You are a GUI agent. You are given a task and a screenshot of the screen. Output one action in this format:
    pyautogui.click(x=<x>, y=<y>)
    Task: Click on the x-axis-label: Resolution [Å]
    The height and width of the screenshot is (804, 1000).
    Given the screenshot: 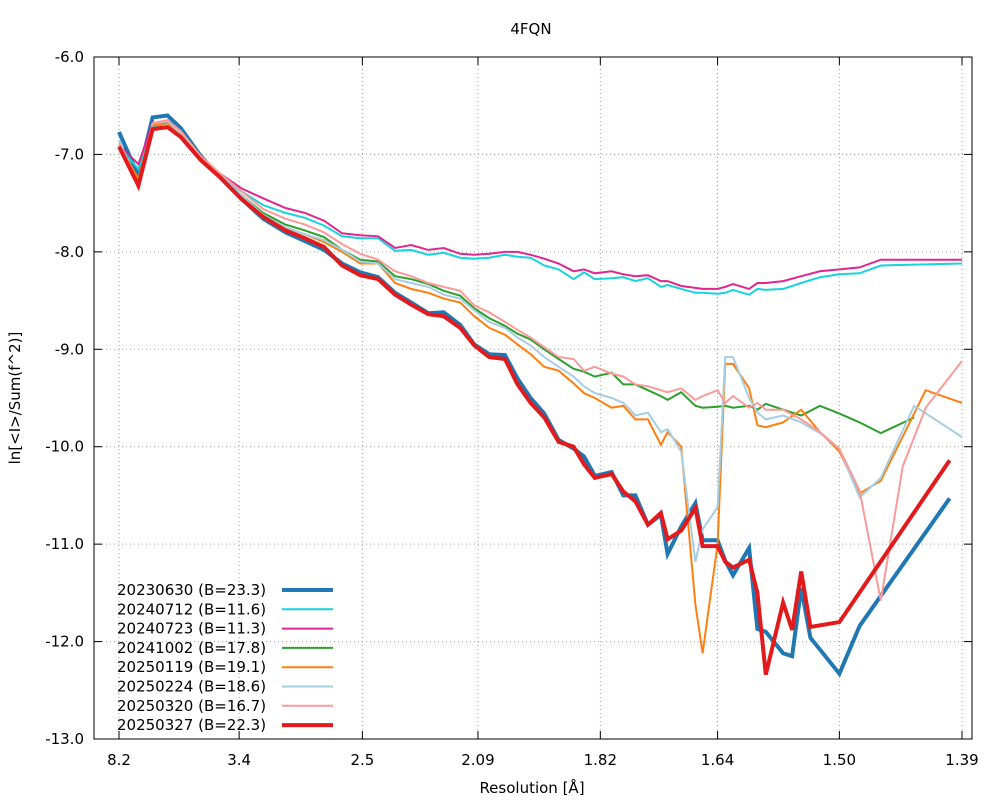 What is the action you would take?
    pyautogui.click(x=531, y=787)
    